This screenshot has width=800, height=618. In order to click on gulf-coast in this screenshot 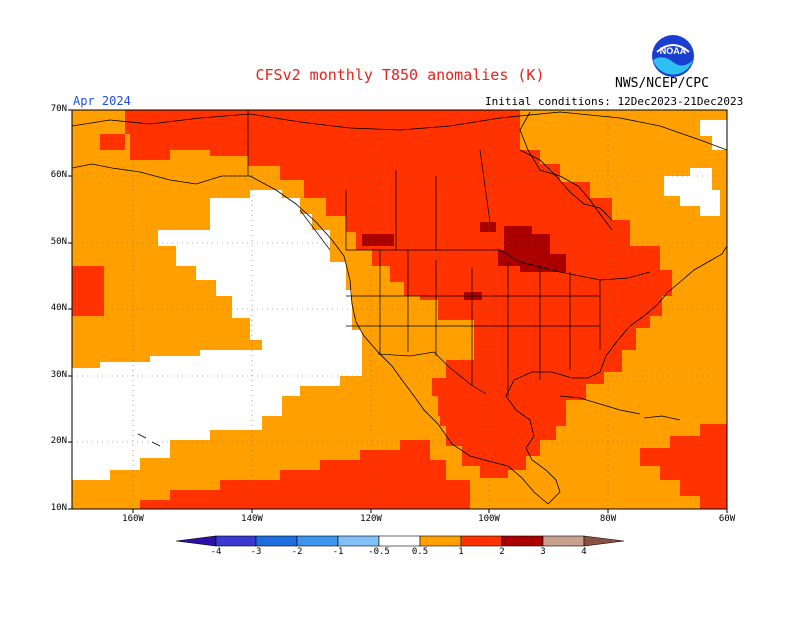, I will do `click(593, 393)`.